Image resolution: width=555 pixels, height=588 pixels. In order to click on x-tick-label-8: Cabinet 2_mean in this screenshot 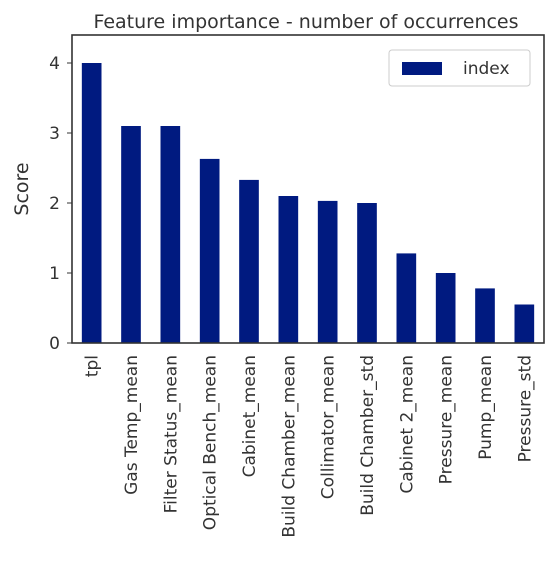, I will do `click(407, 424)`.